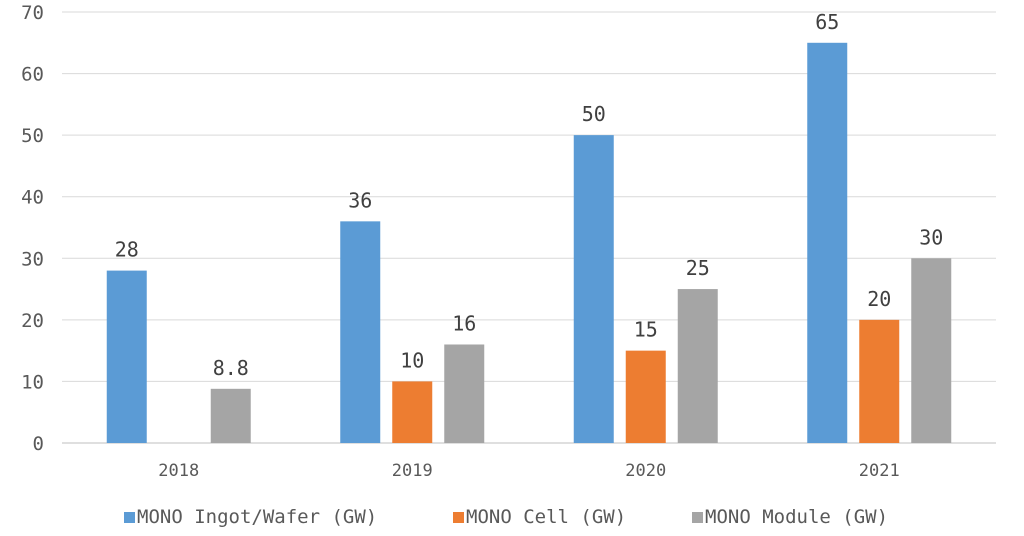 The height and width of the screenshot is (536, 1024). I want to click on data-label: 36, so click(360, 200).